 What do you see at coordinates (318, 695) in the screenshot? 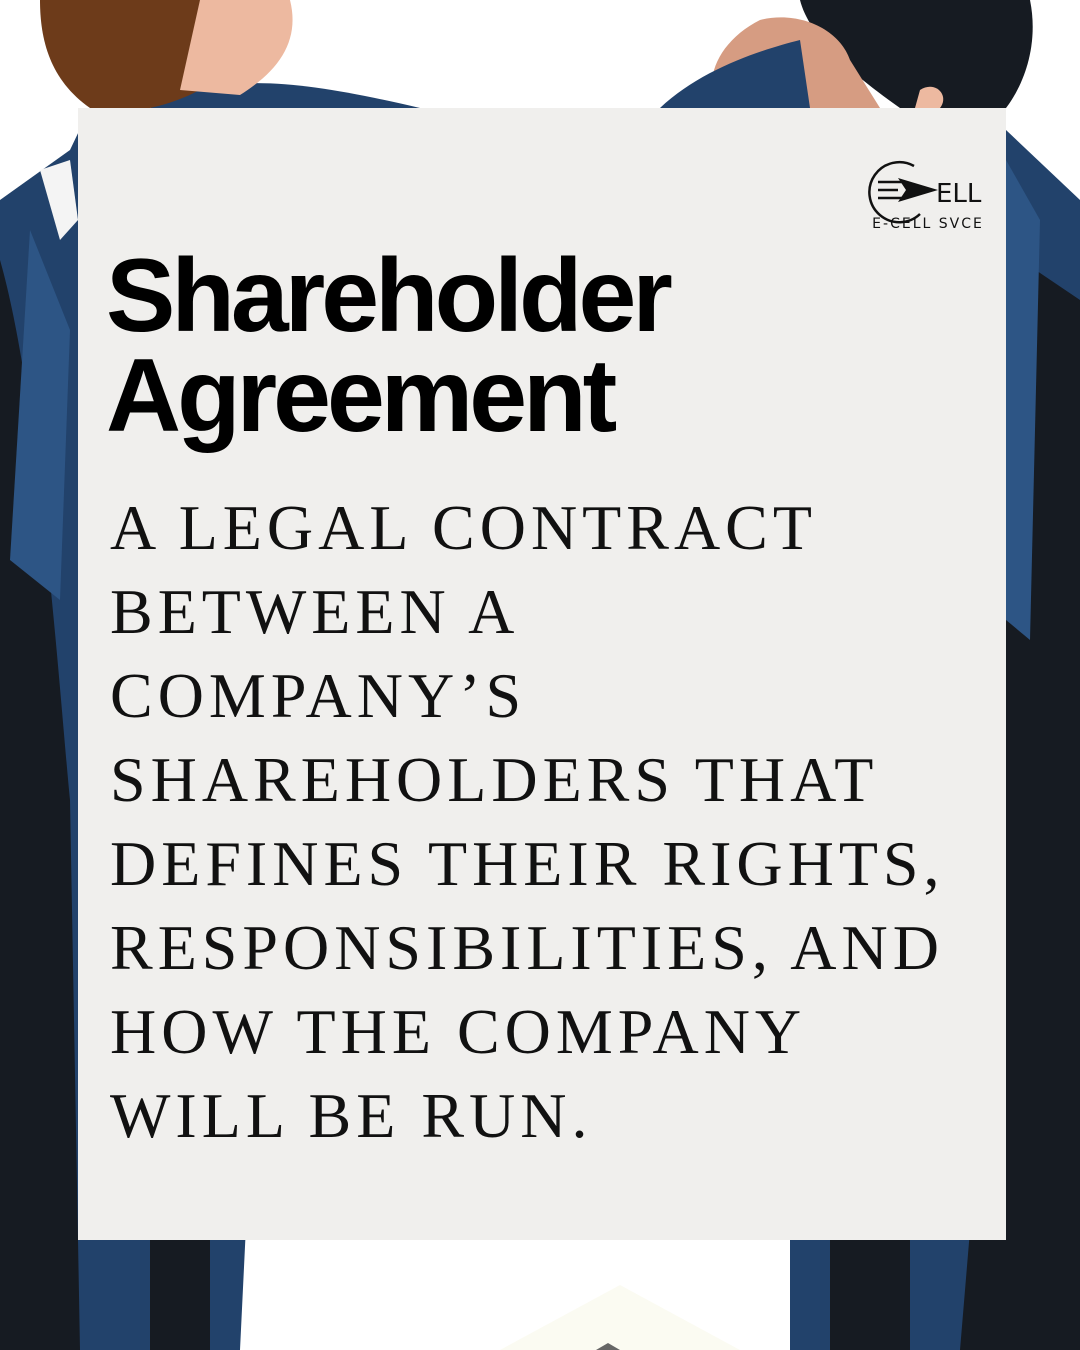
I see `description-line: COMPANY’S` at bounding box center [318, 695].